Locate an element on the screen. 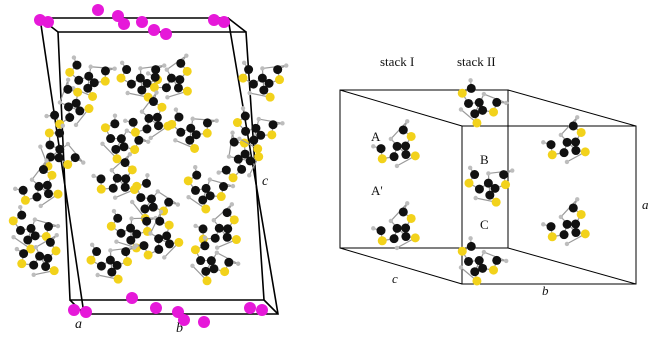 The width and height of the screenshot is (648, 342). molecule-a-label: A is located at coordinates (376, 136).